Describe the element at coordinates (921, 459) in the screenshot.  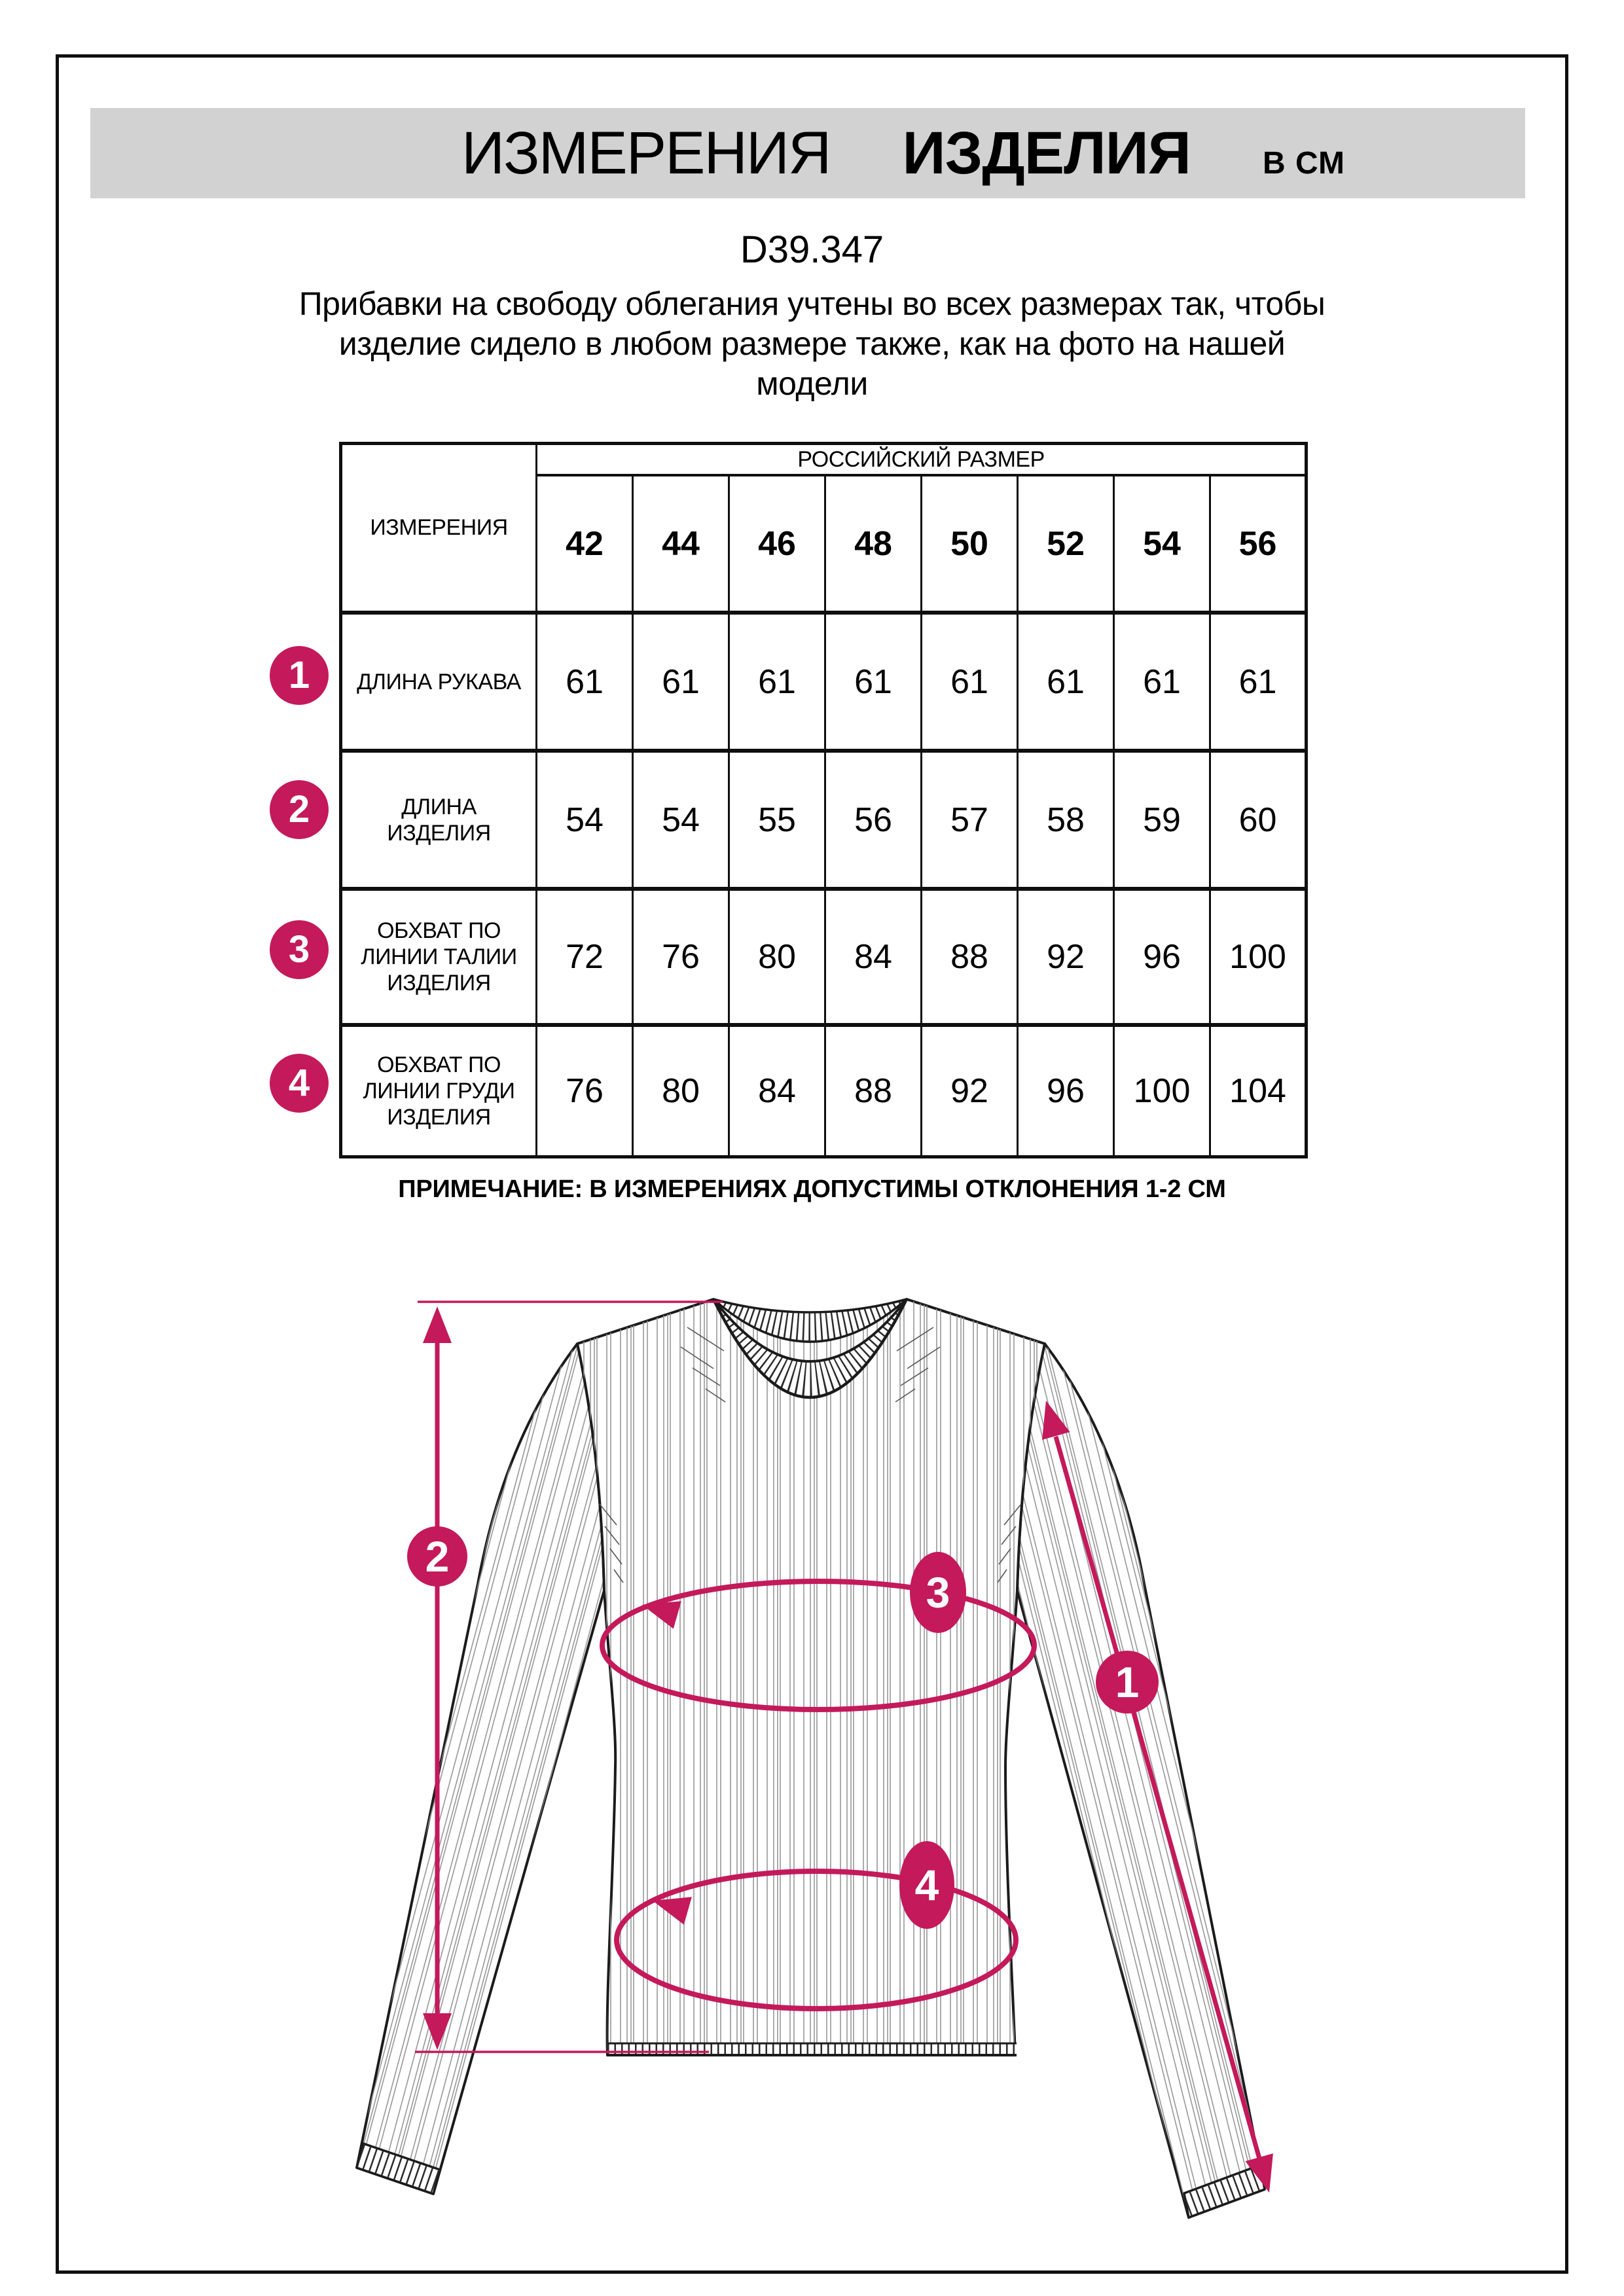
I see `russian-size-header: РОССИЙСКИЙ РАЗМЕР` at that location.